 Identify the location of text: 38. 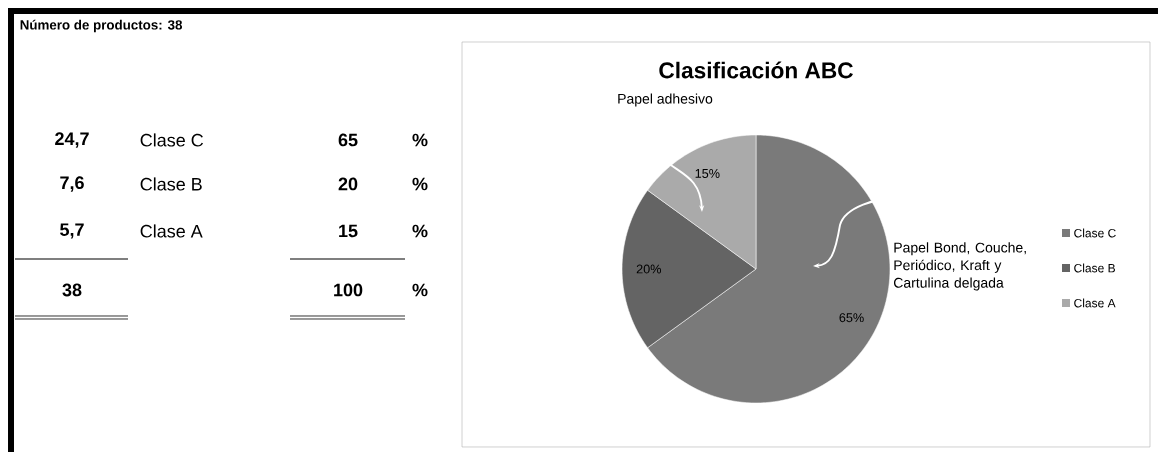
(72, 290).